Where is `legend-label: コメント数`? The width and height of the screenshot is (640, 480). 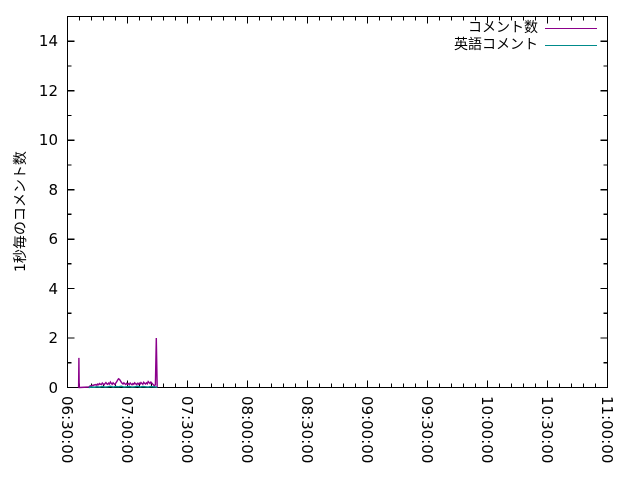
legend-label: コメント数 is located at coordinates (503, 28).